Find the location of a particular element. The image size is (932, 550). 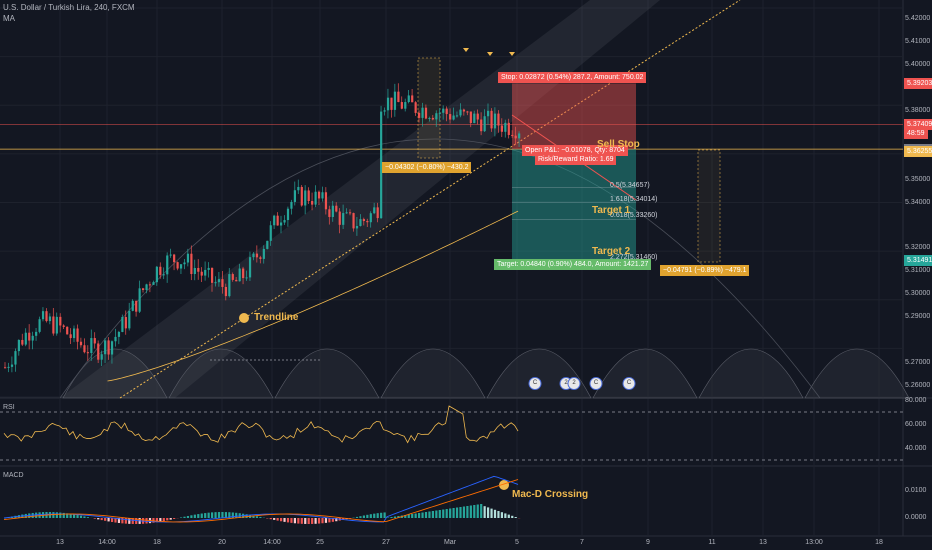

time-tick: 27 is located at coordinates (386, 542).